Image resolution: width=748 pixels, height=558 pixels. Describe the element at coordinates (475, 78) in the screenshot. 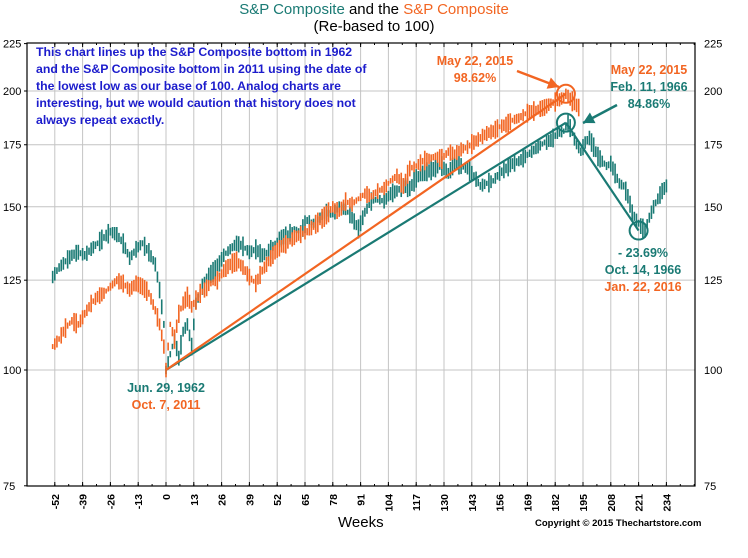

I see `orange-peak-pct: 98.62%` at that location.